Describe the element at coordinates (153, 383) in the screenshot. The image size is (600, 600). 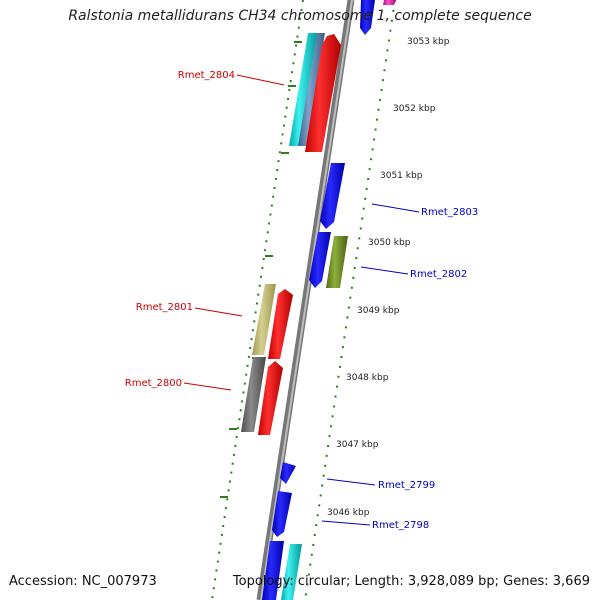
I see `gene-label-rmet-2800: Rmet_2800` at that location.